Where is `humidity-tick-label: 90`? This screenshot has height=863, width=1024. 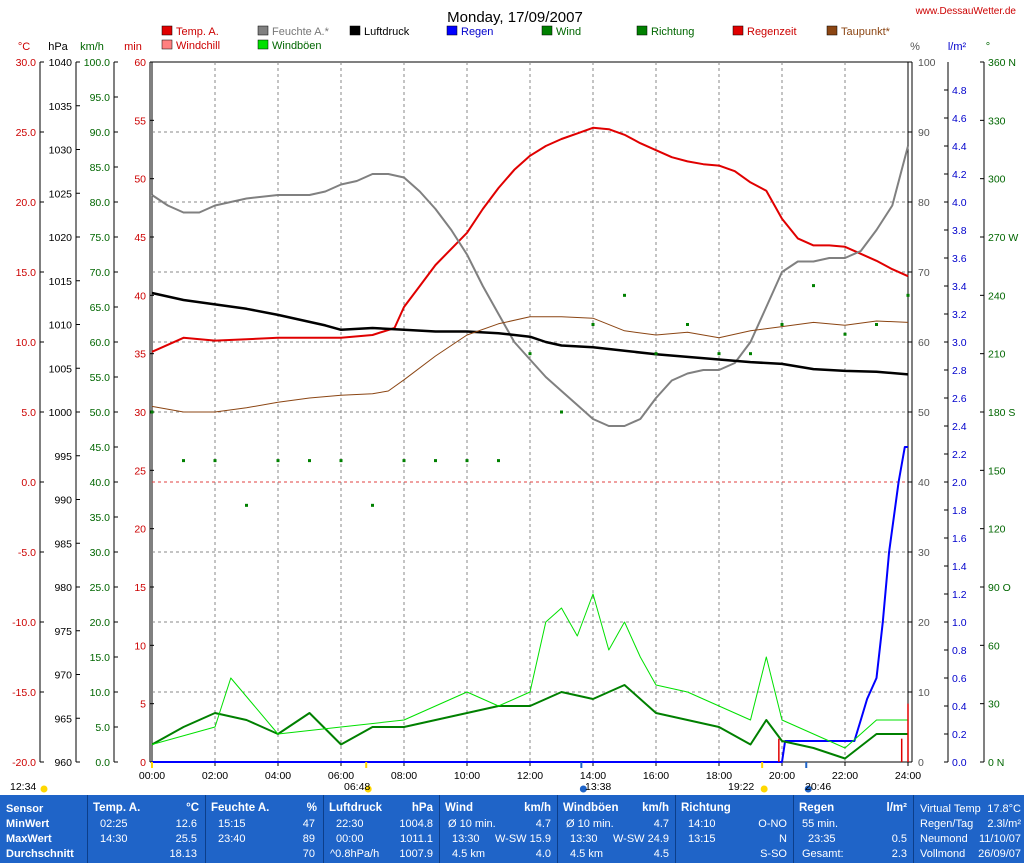
humidity-tick-label: 90 is located at coordinates (924, 133).